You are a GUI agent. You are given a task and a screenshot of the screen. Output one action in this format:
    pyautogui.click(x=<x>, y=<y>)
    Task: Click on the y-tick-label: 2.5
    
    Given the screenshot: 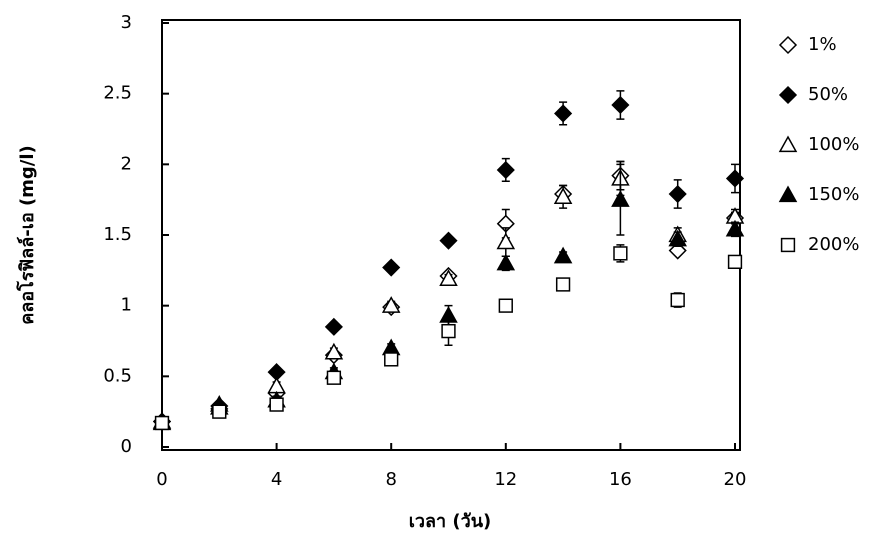 What is the action you would take?
    pyautogui.click(x=117, y=93)
    